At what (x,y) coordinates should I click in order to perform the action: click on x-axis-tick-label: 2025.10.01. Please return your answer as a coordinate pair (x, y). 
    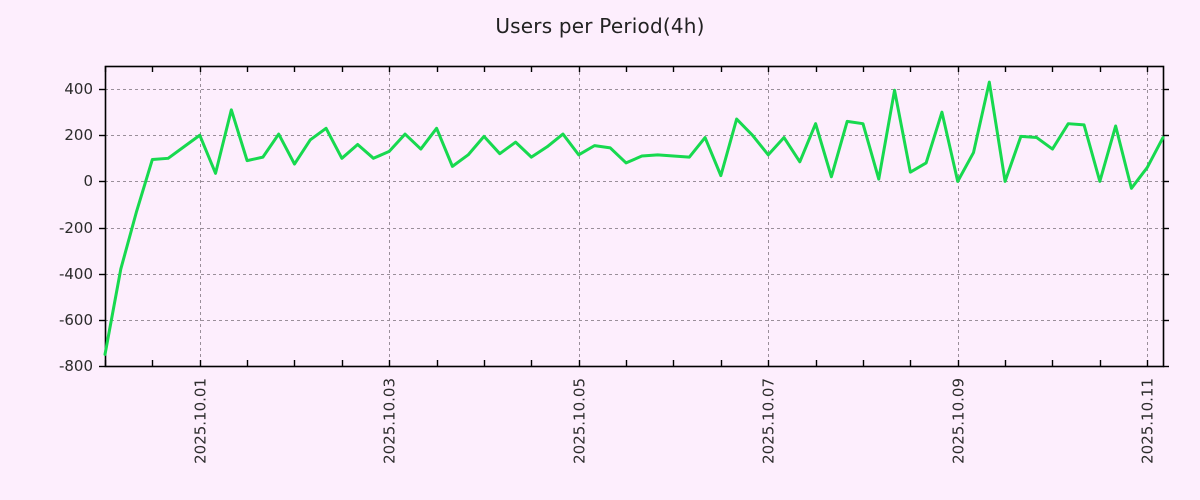
    Looking at the image, I should click on (201, 421).